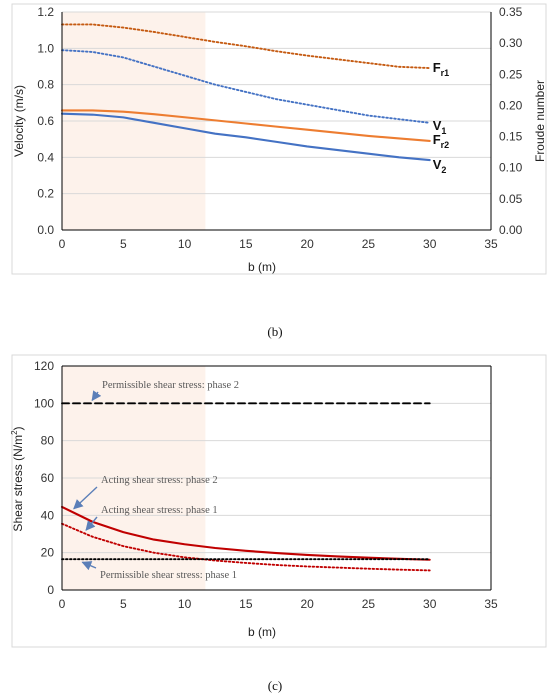 This screenshot has width=550, height=698. What do you see at coordinates (62, 604) in the screenshot?
I see `x-tick-label-c-0: 0` at bounding box center [62, 604].